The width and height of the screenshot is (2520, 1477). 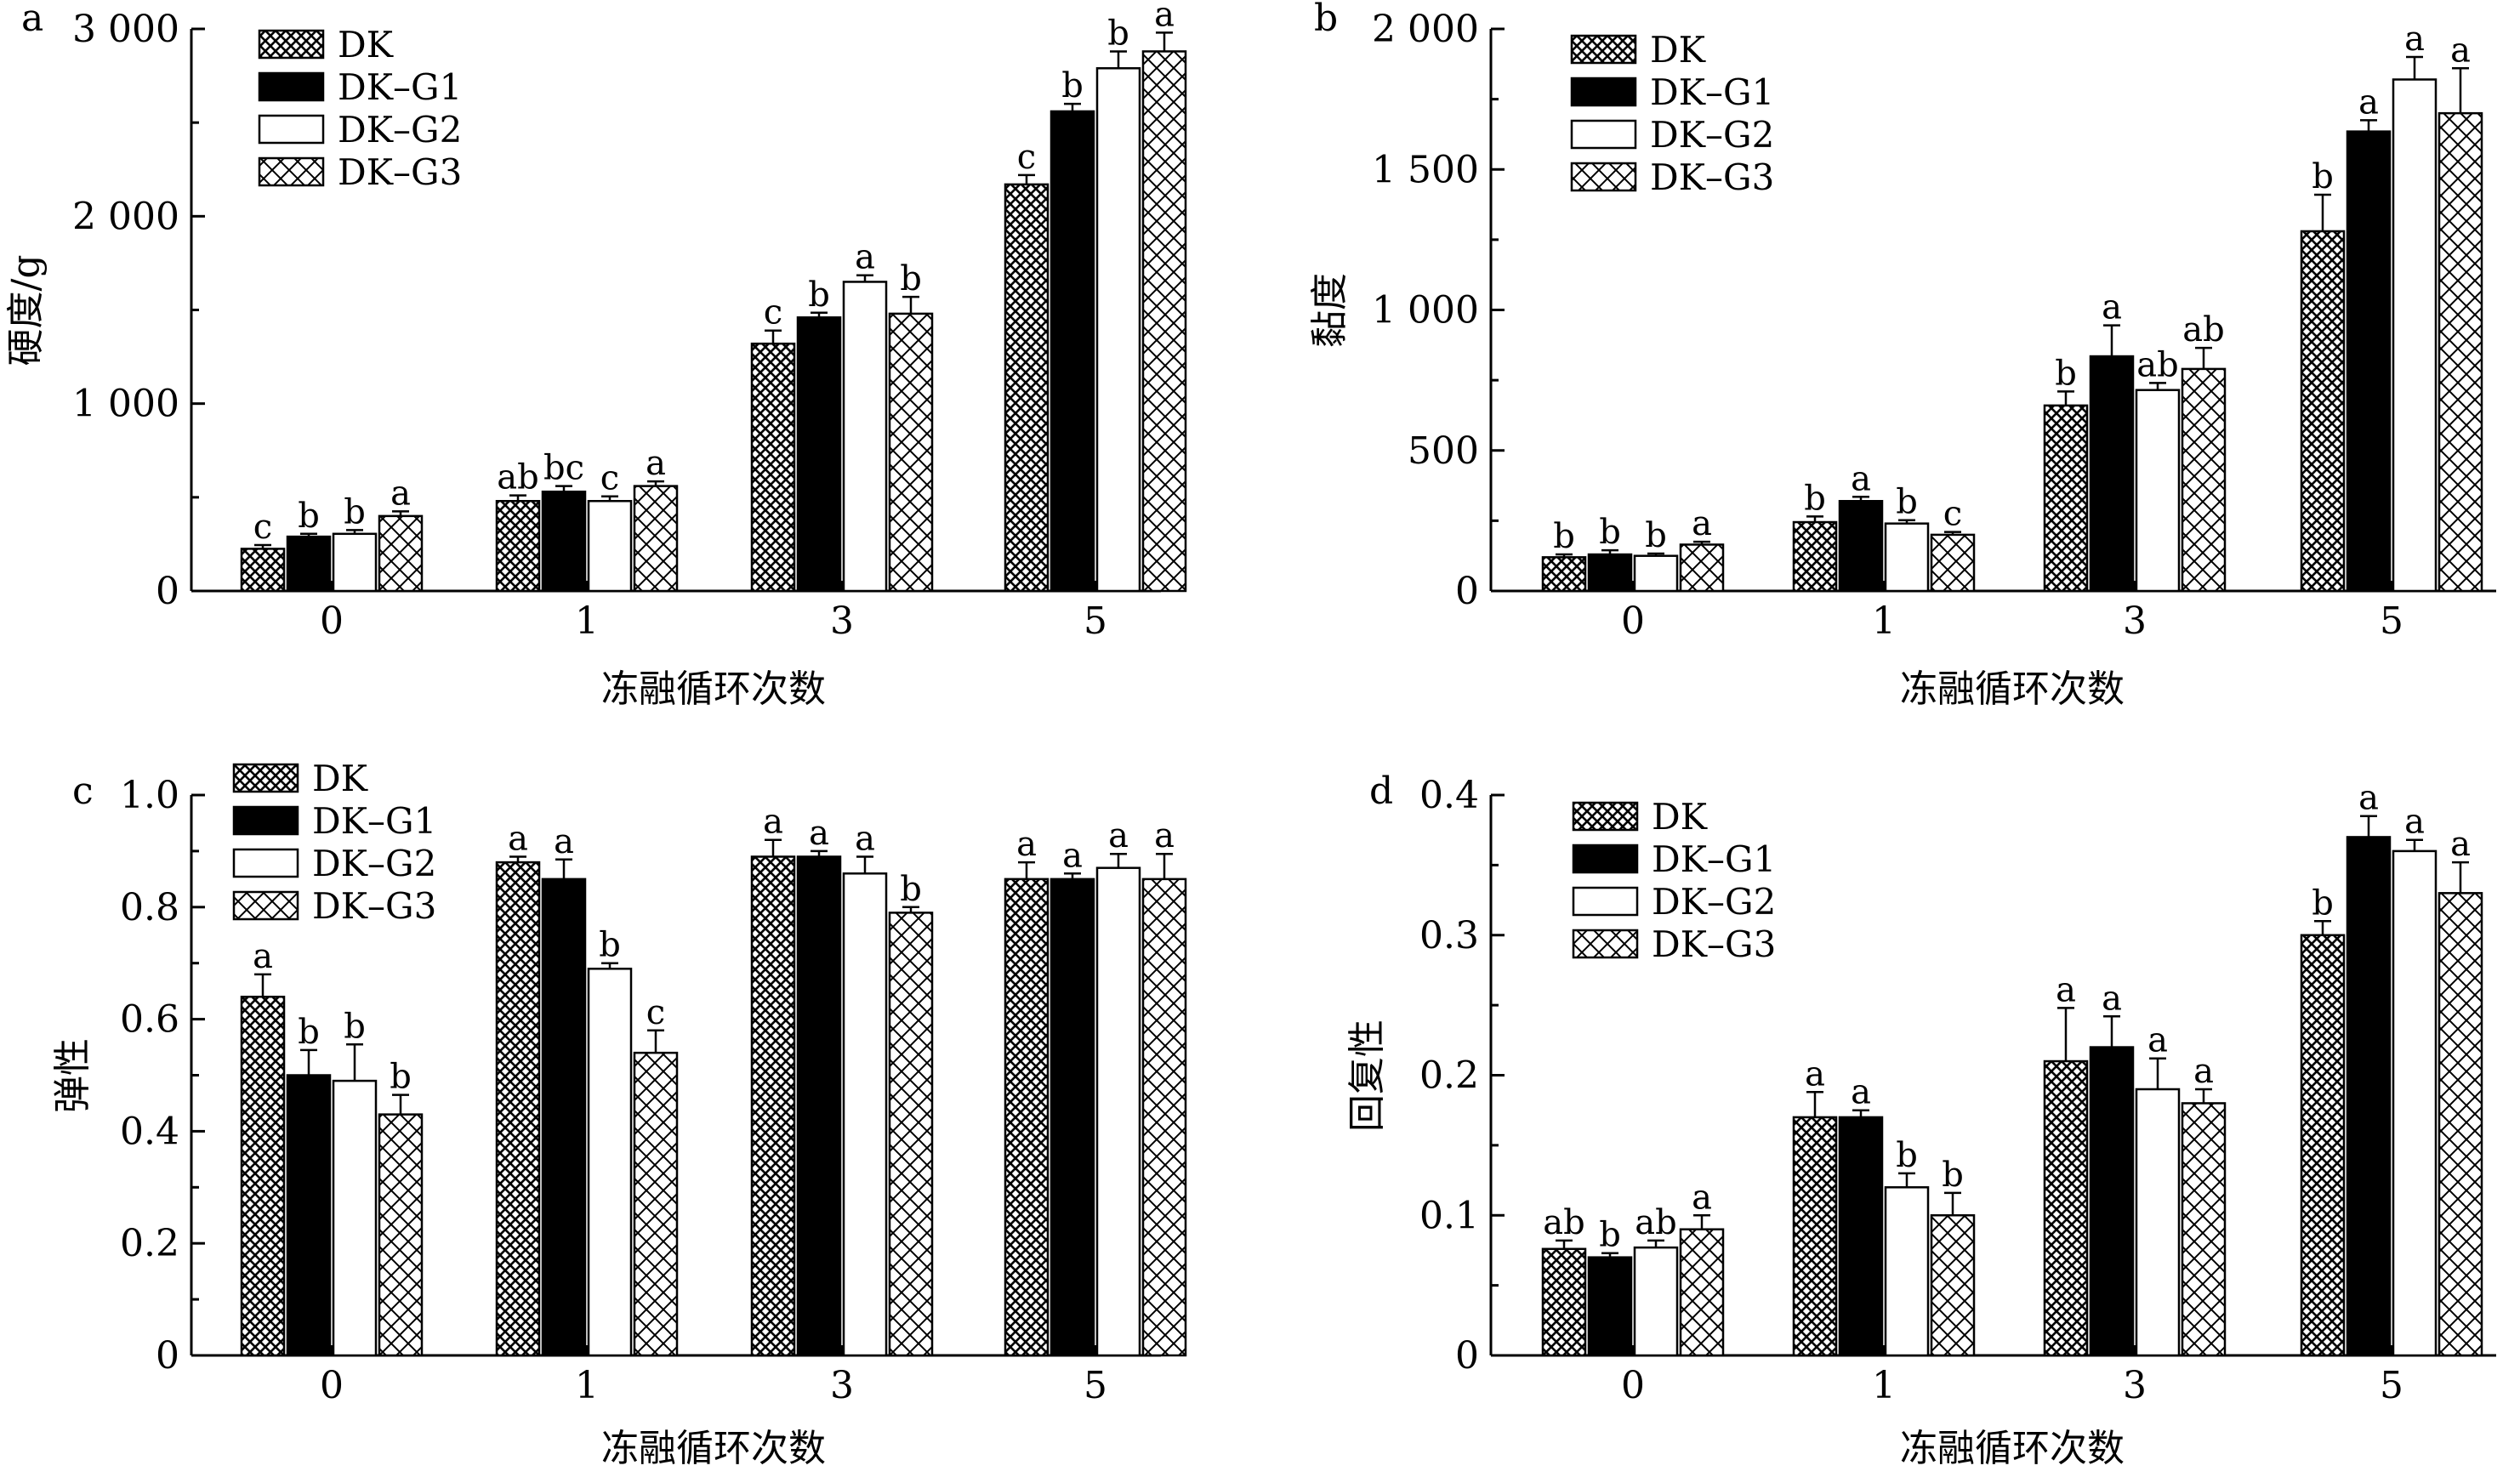 What do you see at coordinates (149, 907) in the screenshot?
I see `y-tick-label: 0.8` at bounding box center [149, 907].